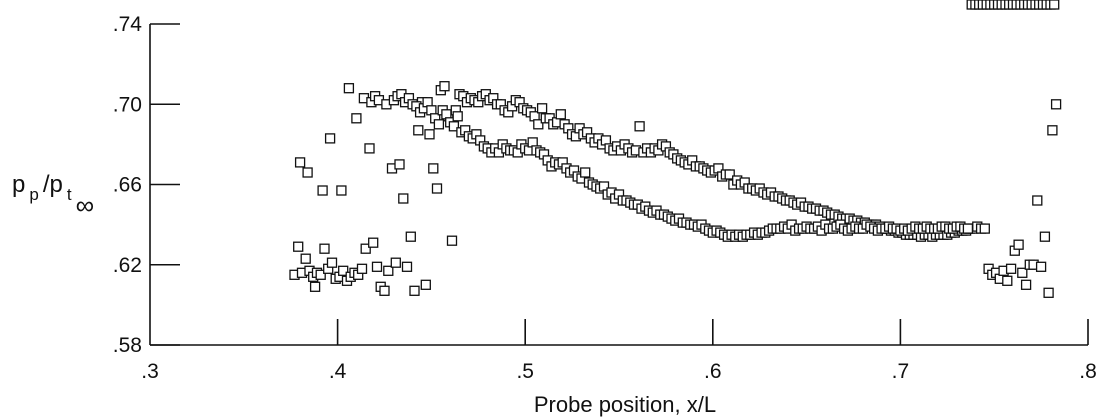 Image resolution: width=1117 pixels, height=420 pixels. What do you see at coordinates (150, 371) in the screenshot?
I see `x-tick-label: .3` at bounding box center [150, 371].